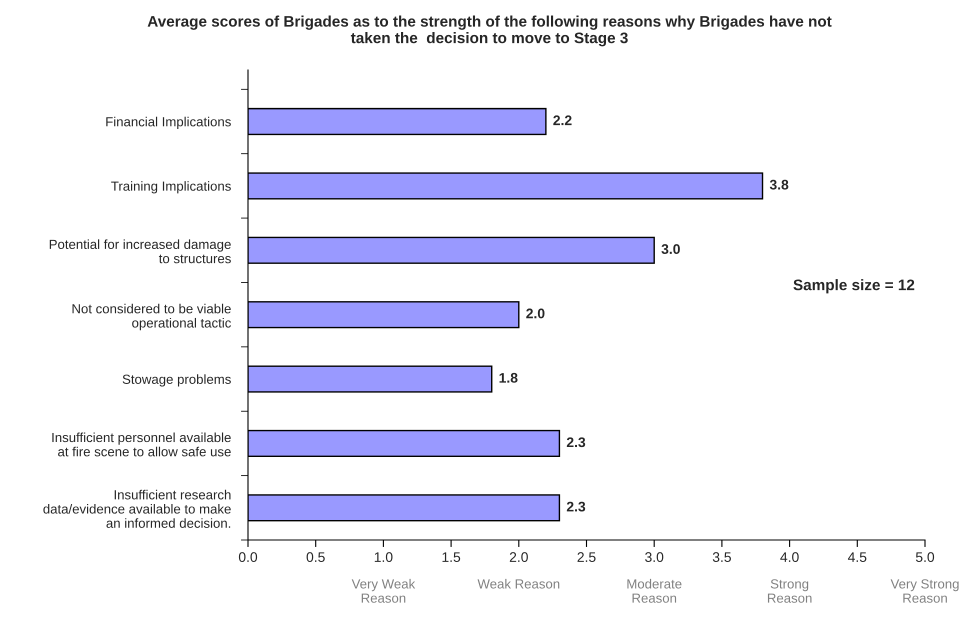 The height and width of the screenshot is (621, 979). What do you see at coordinates (168, 123) in the screenshot?
I see `y-tick-label: Financial Implications` at bounding box center [168, 123].